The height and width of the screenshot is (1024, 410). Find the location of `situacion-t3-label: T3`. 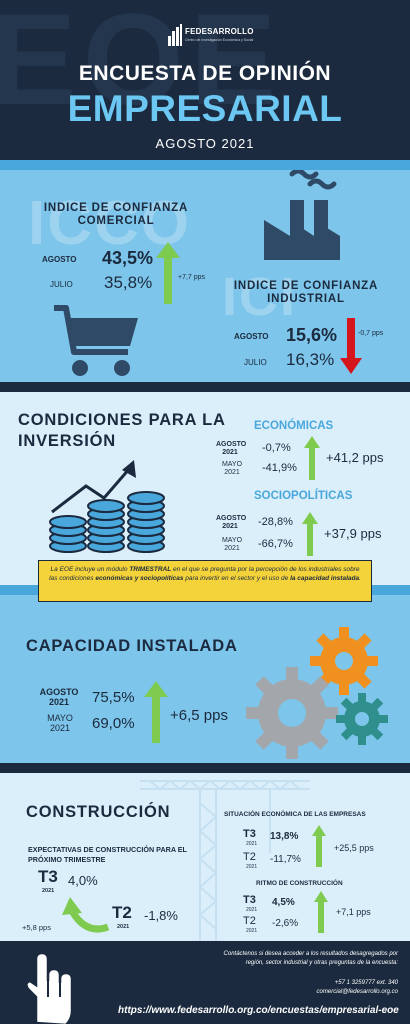

situacion-t3-label: T3 is located at coordinates (249, 834).